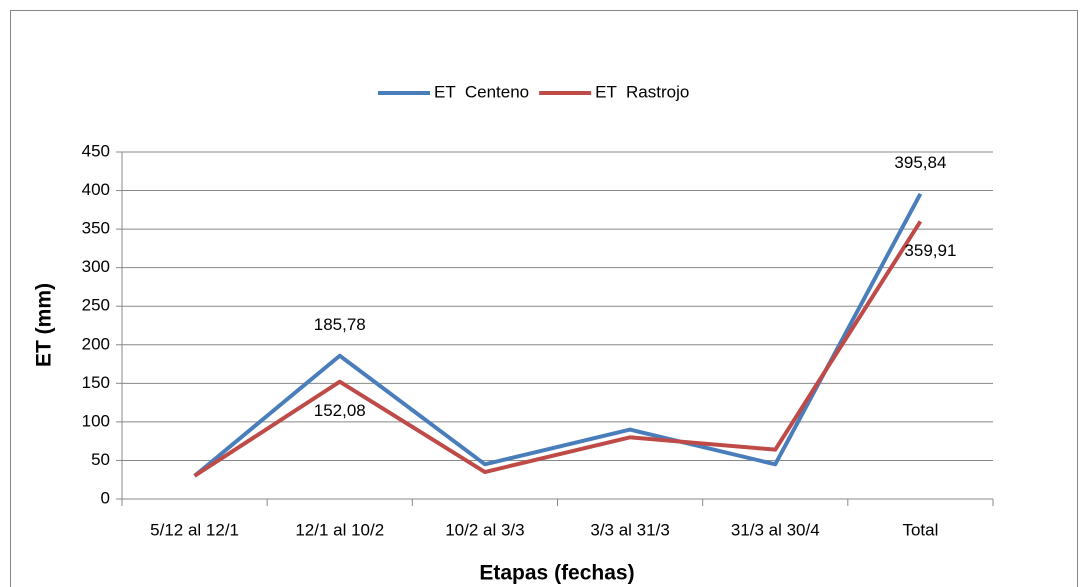 The image size is (1089, 587). I want to click on y-tick-label: 200, so click(96, 343).